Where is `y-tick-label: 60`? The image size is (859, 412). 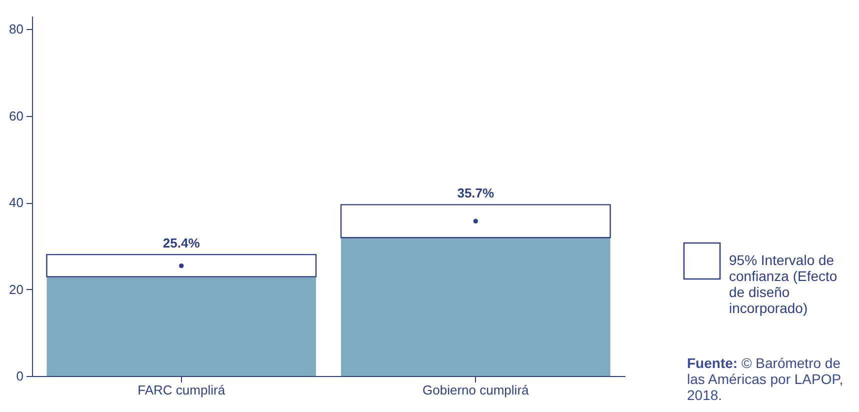
y-tick-label: 60 is located at coordinates (16, 116).